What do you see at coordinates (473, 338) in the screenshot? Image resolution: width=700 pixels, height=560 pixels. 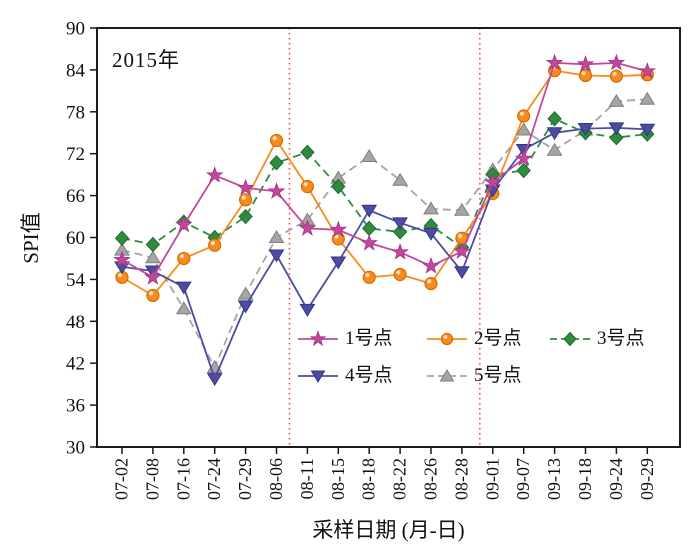 I see `legend-item-2: 2号点` at bounding box center [473, 338].